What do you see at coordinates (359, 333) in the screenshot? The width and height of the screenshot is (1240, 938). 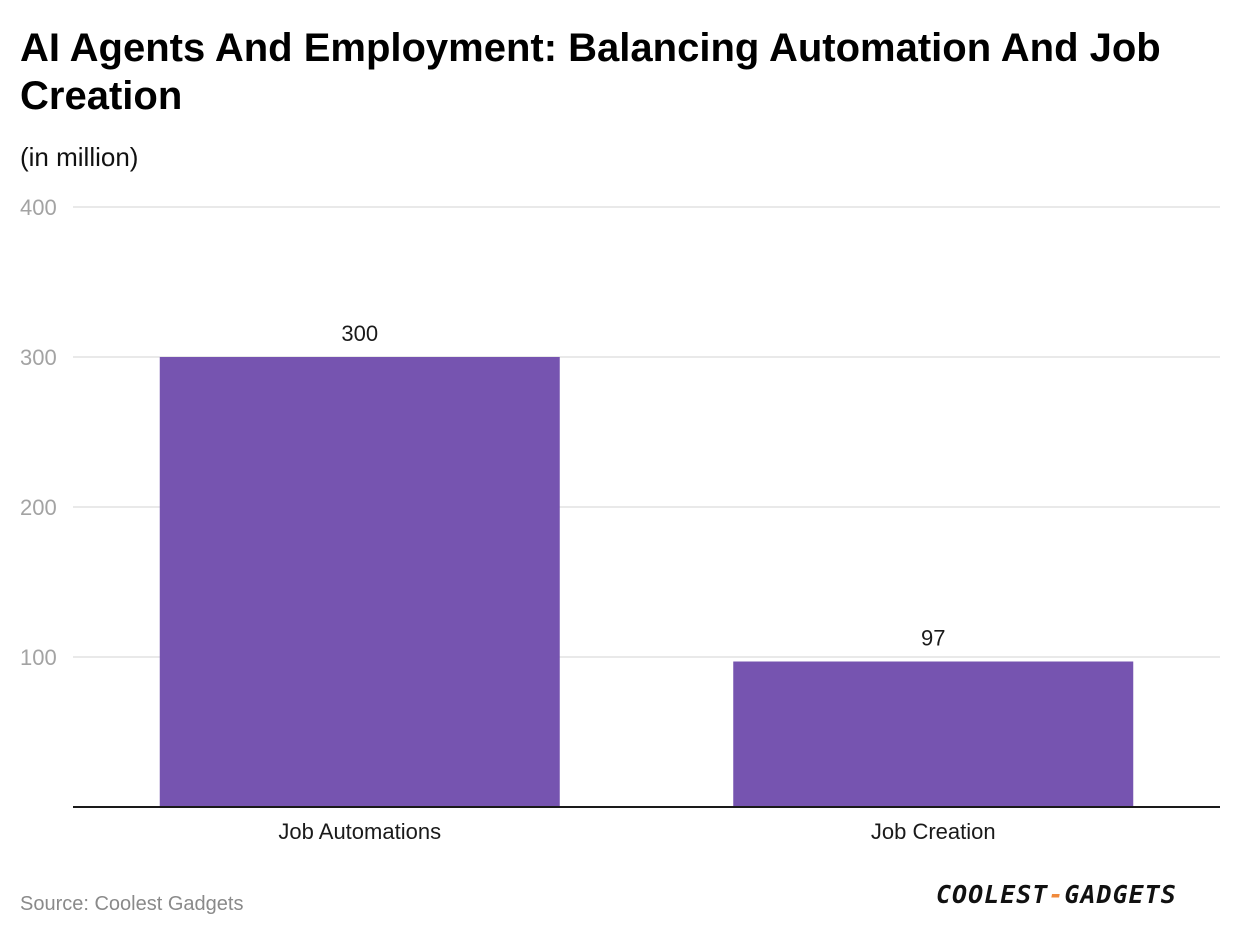 I see `data-label-job-automations: 300` at bounding box center [359, 333].